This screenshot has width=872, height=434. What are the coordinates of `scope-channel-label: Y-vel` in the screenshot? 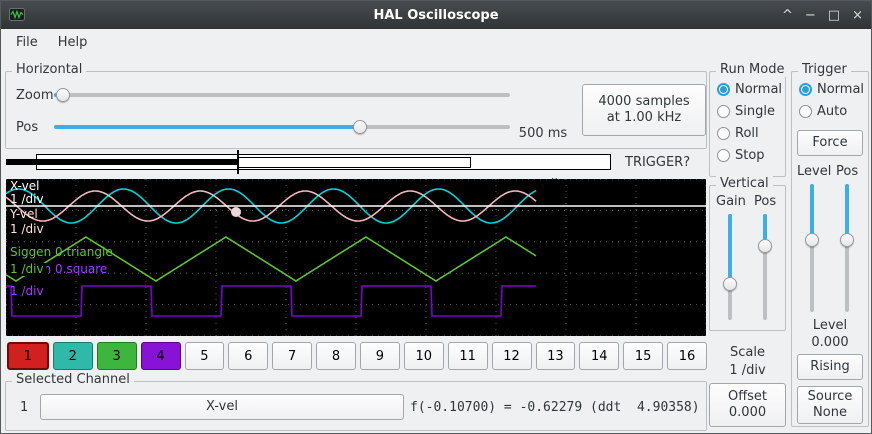 It's located at (24, 214).